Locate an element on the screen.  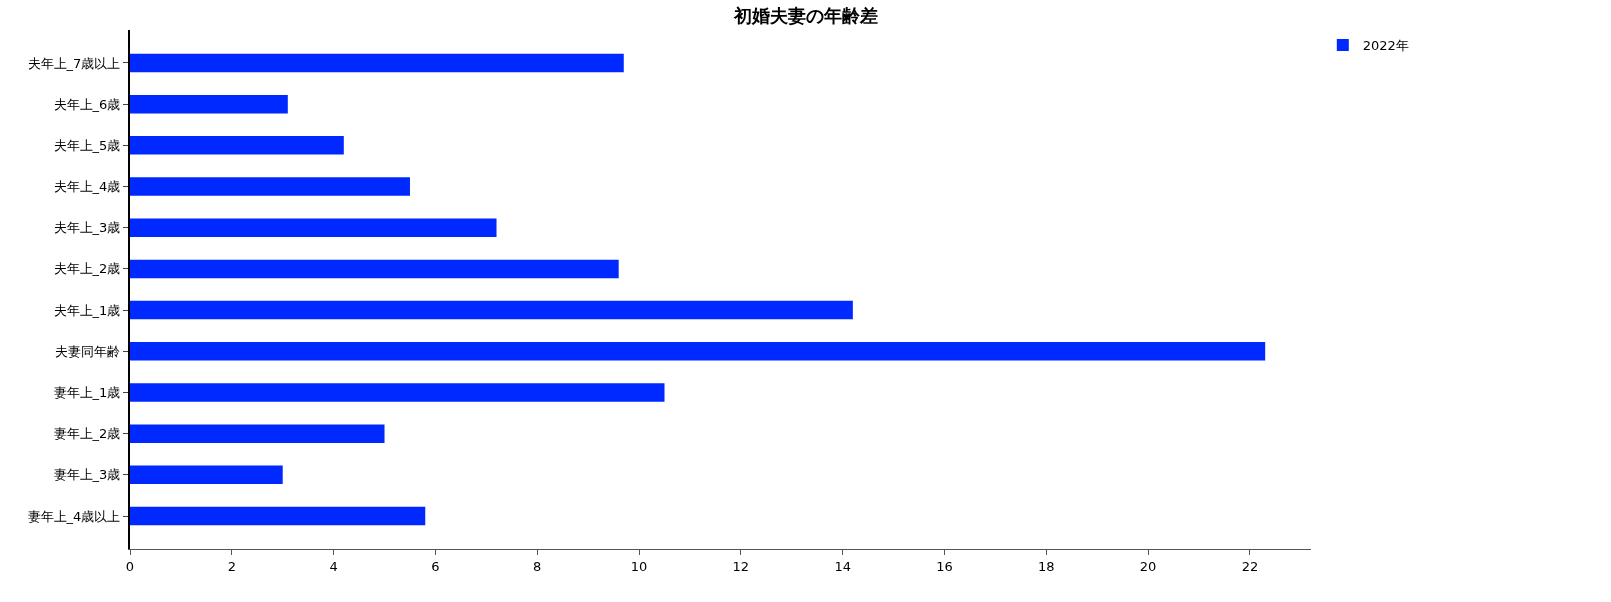
legend-label: 2022年 is located at coordinates (1385, 46).